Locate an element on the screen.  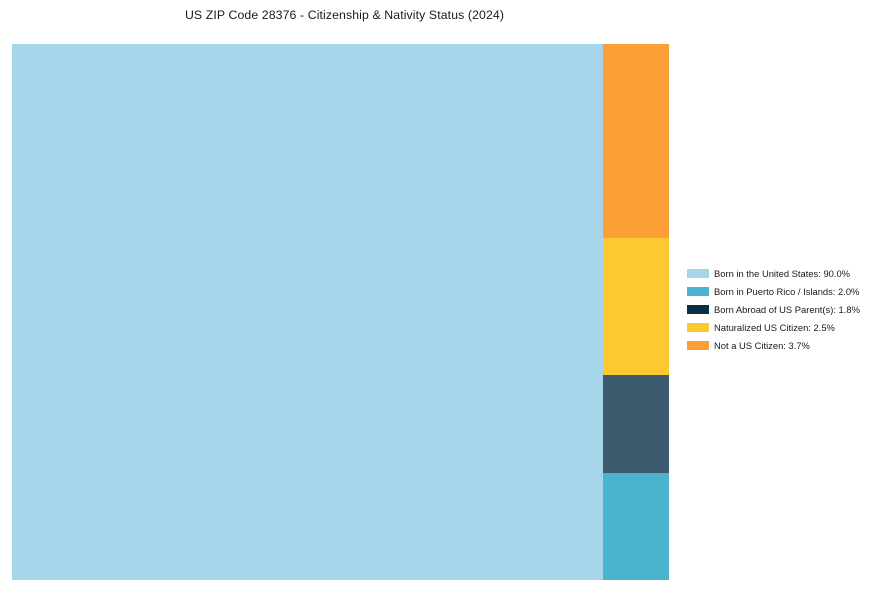
legend-item: Naturalized US Citizen: 2.5% is located at coordinates (785, 327).